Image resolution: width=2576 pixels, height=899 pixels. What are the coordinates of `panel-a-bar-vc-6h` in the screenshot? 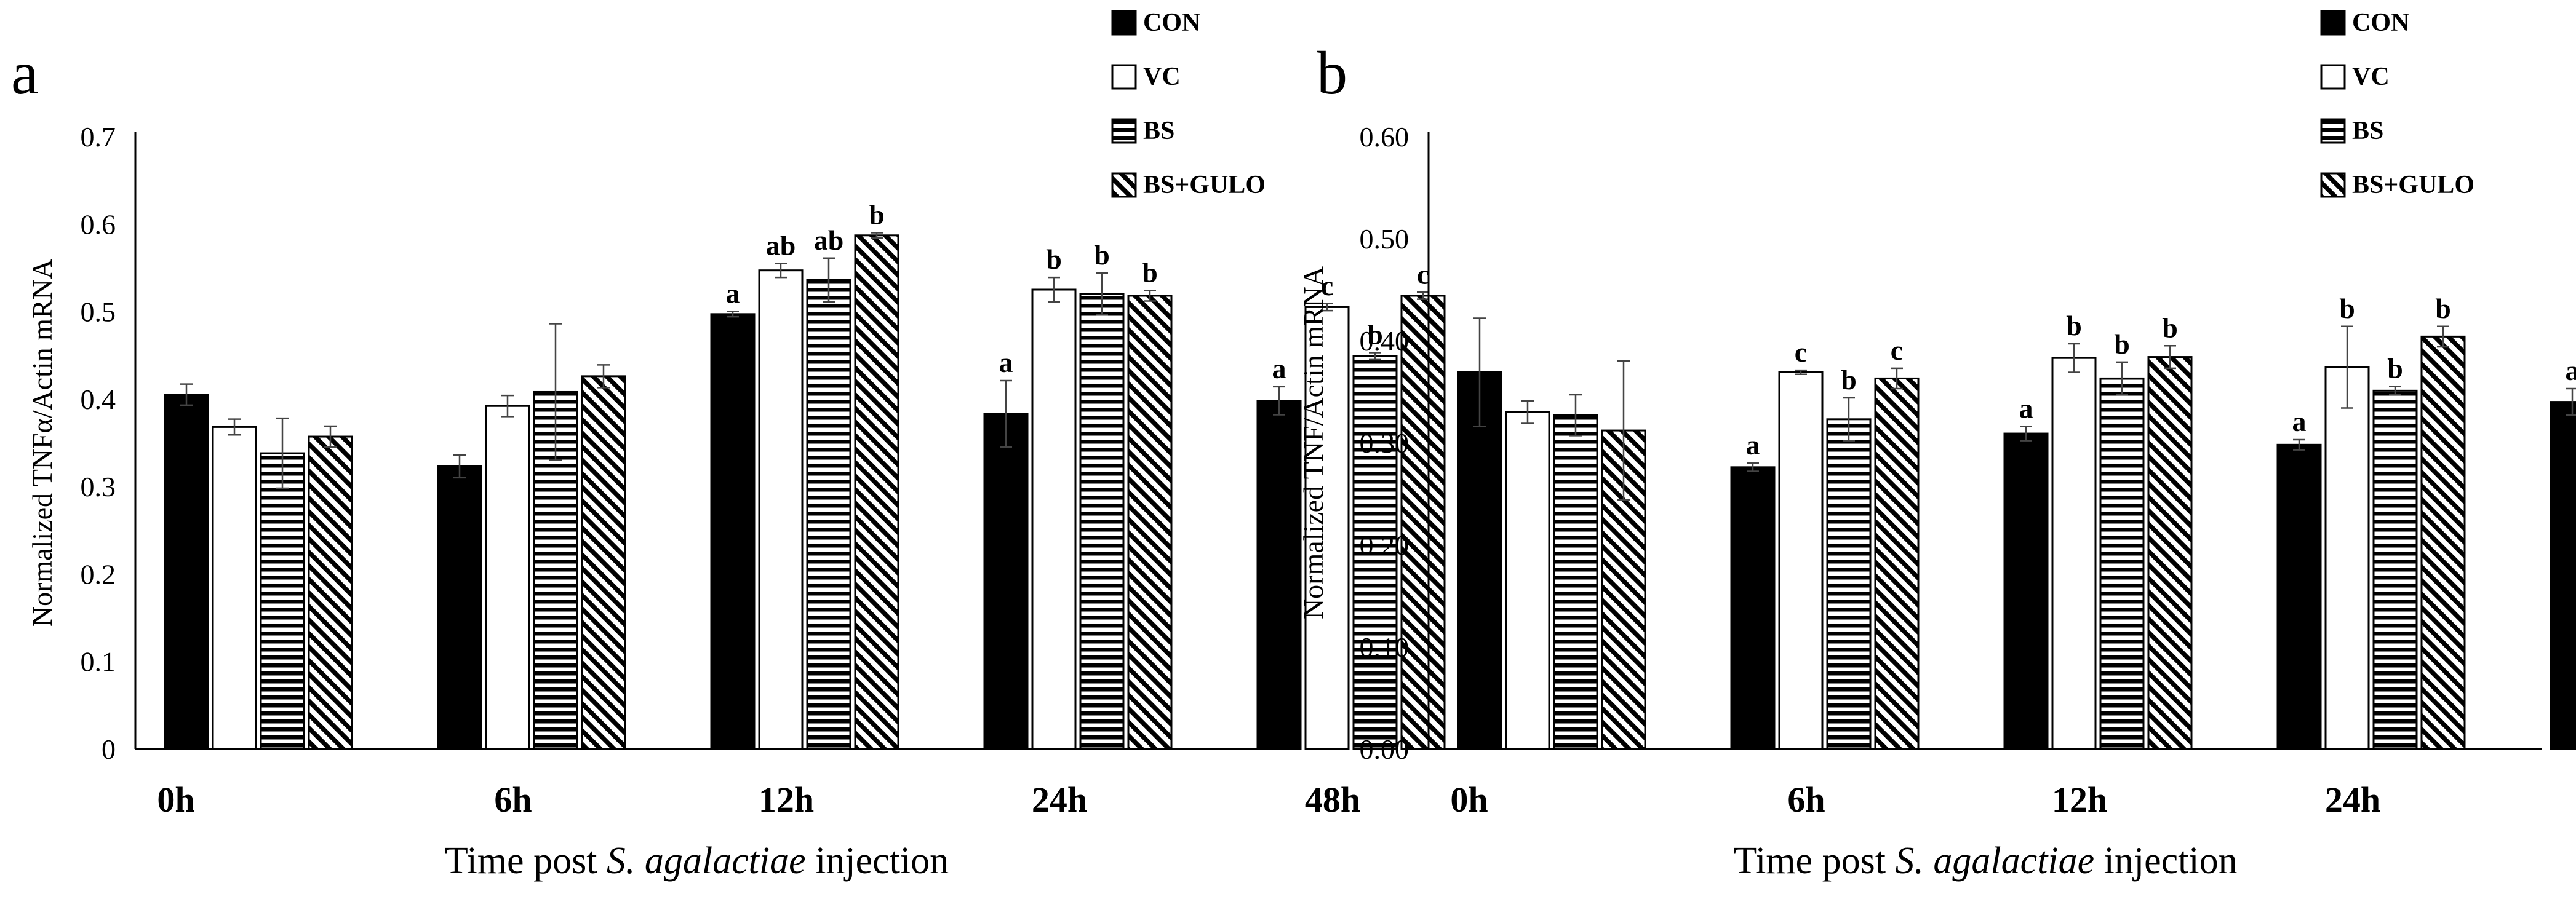 It's located at (507, 578).